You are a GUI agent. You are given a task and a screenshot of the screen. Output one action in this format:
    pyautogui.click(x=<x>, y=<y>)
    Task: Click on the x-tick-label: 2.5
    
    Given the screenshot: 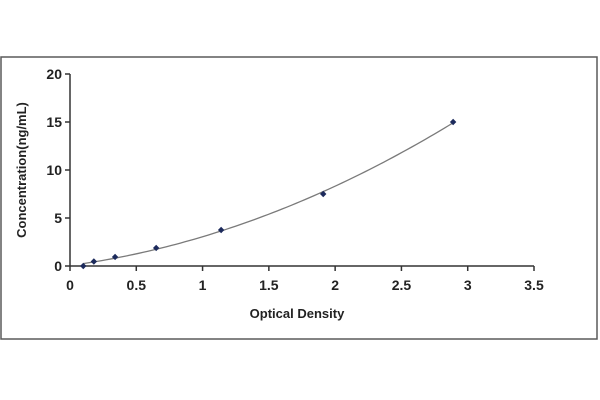 What is the action you would take?
    pyautogui.click(x=402, y=285)
    